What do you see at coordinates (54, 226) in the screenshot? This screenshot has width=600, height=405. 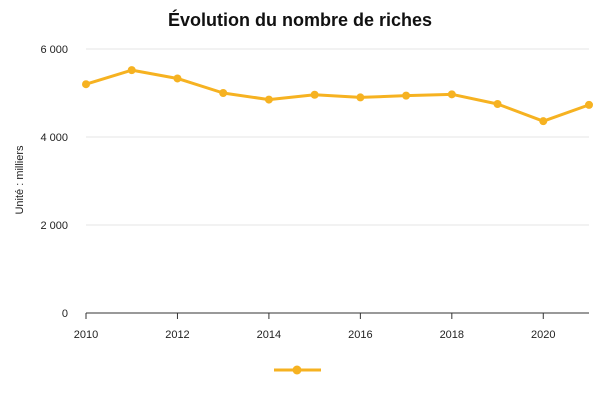 I see `y-tick-label: 2 000` at bounding box center [54, 226].